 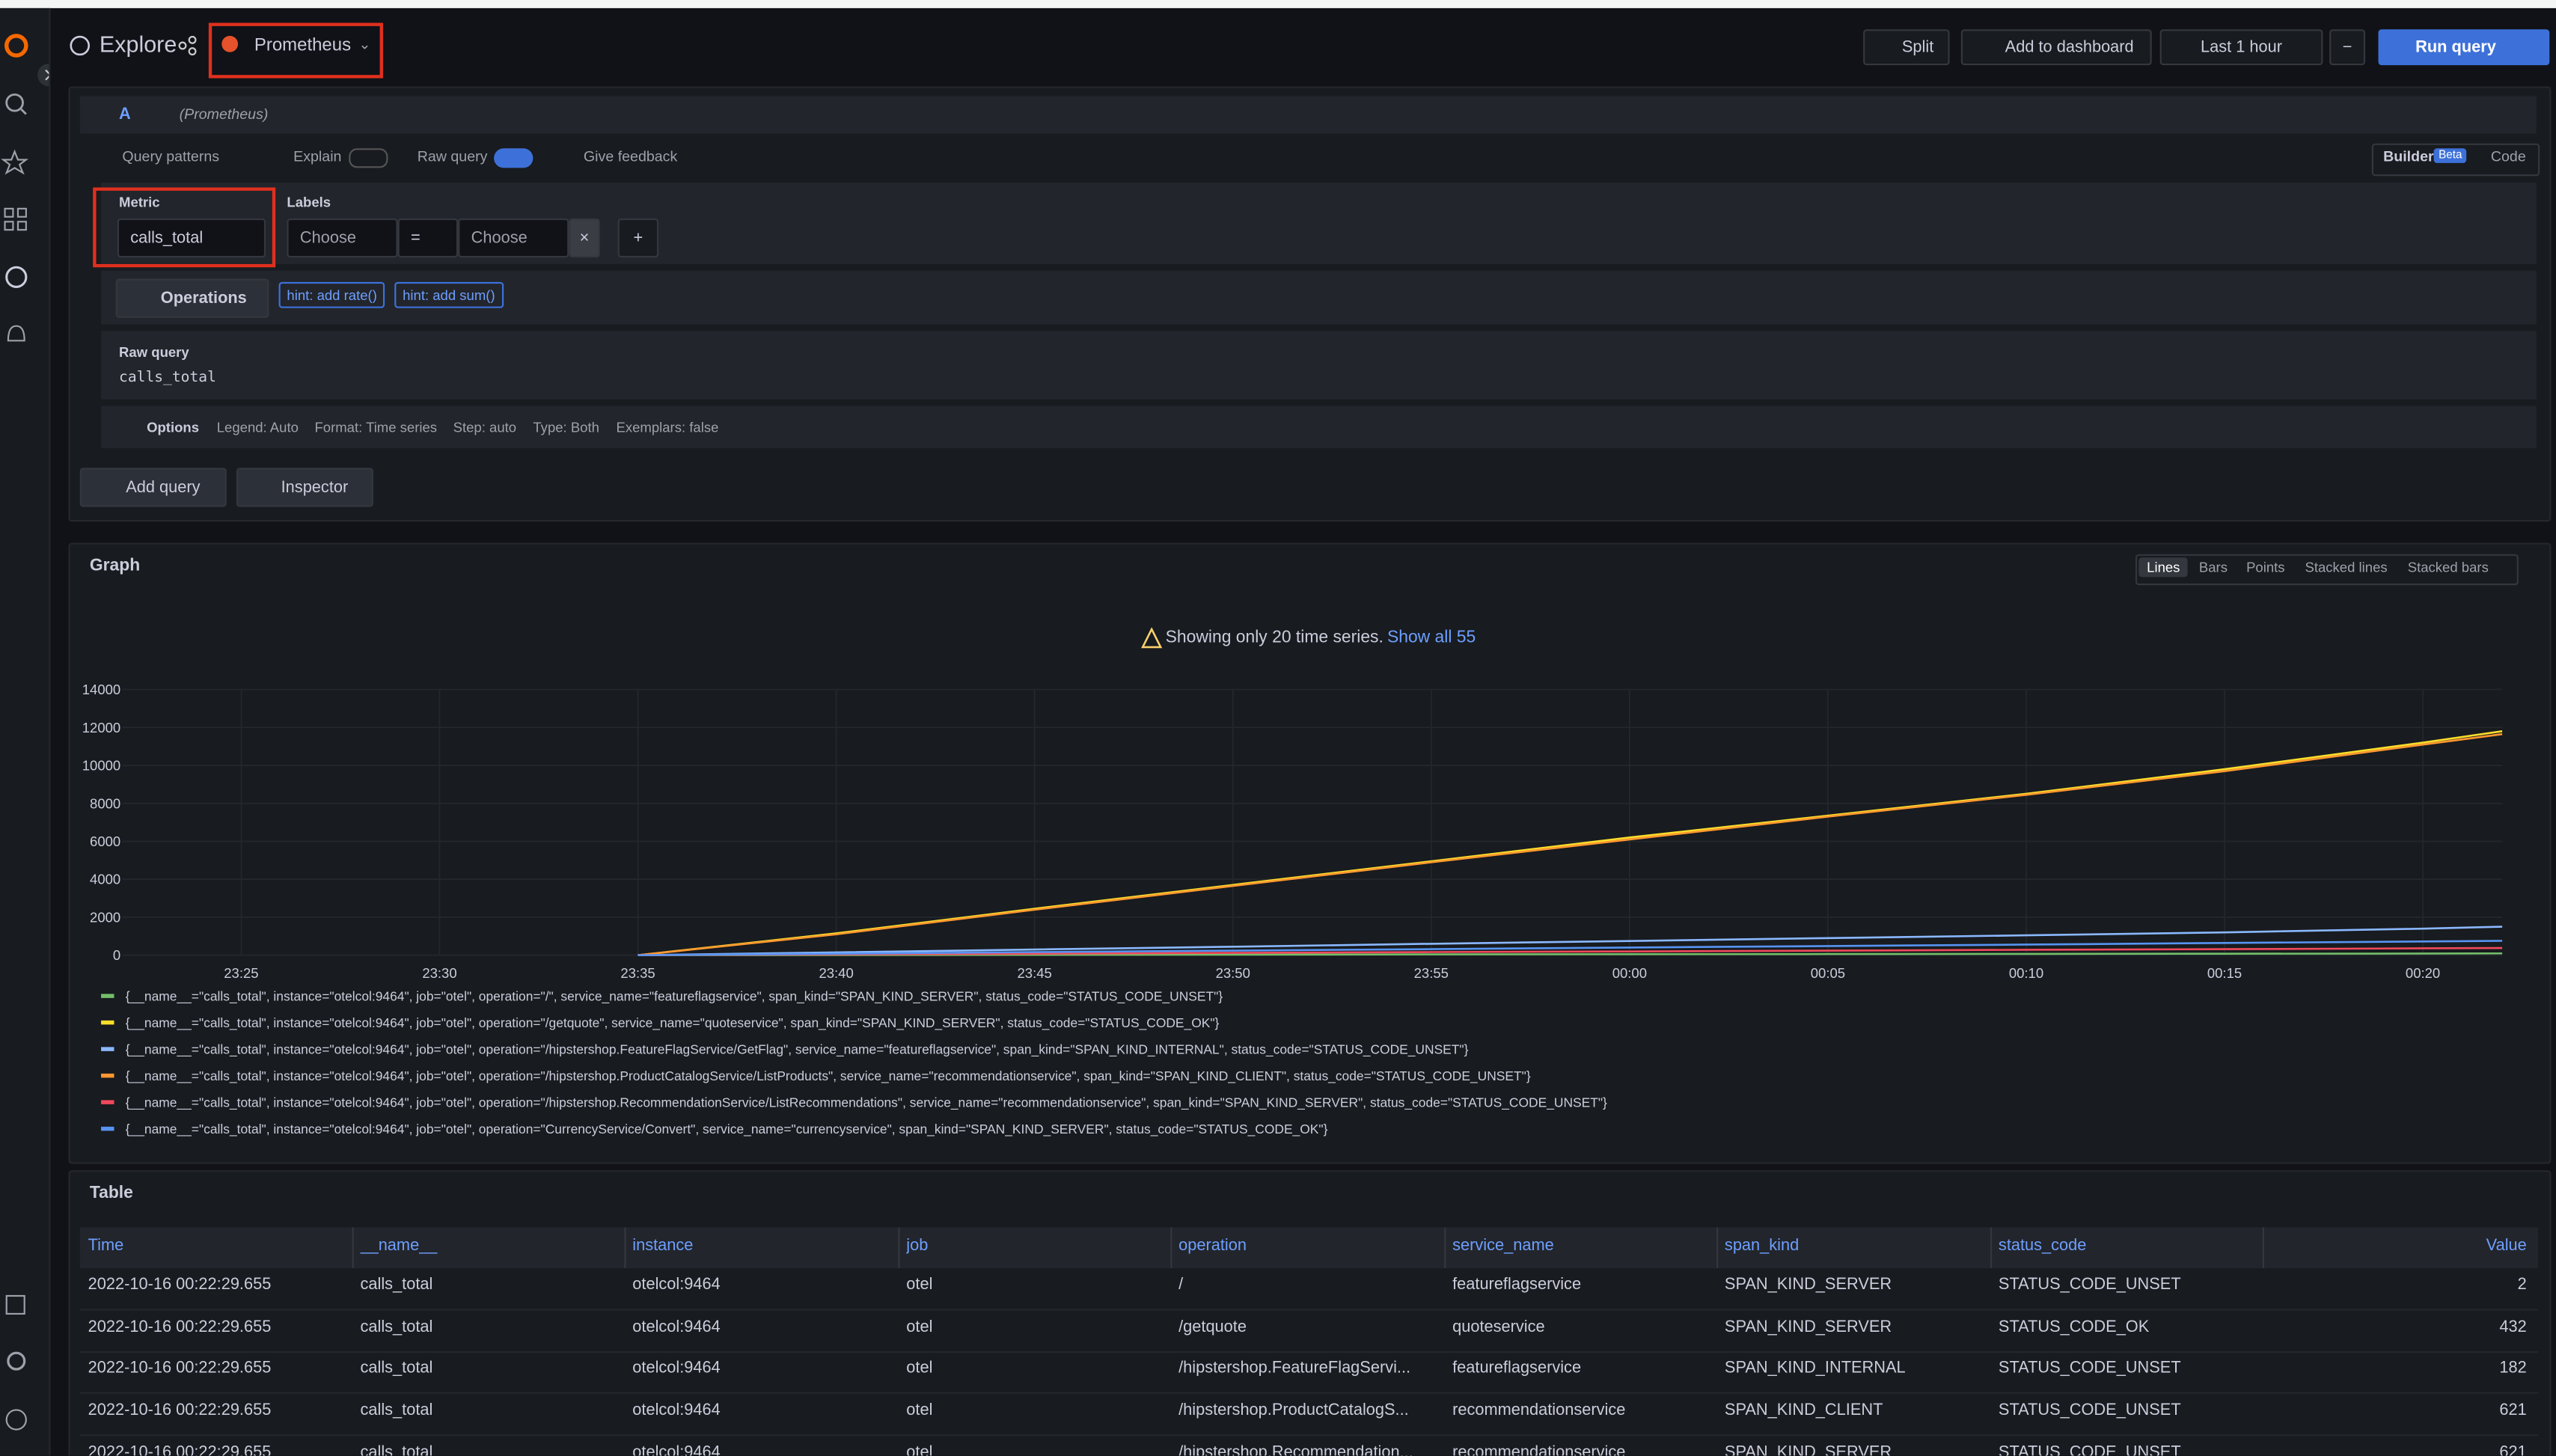 I want to click on datasource-icon, so click(x=230, y=43).